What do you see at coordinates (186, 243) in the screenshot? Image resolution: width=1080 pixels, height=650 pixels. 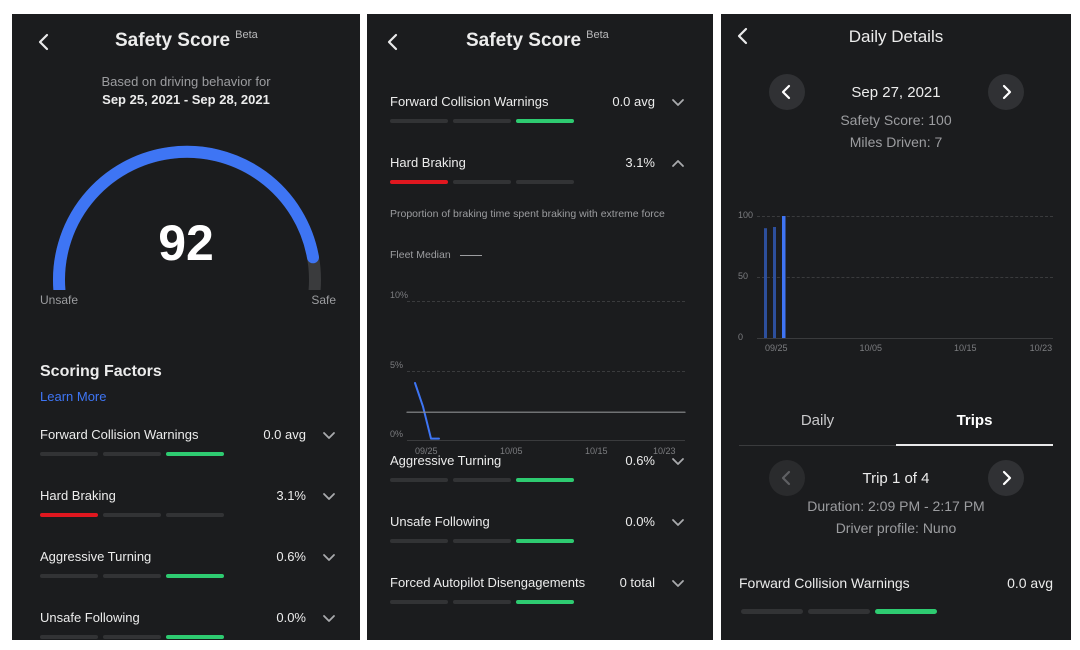 I see `score-value: 92` at bounding box center [186, 243].